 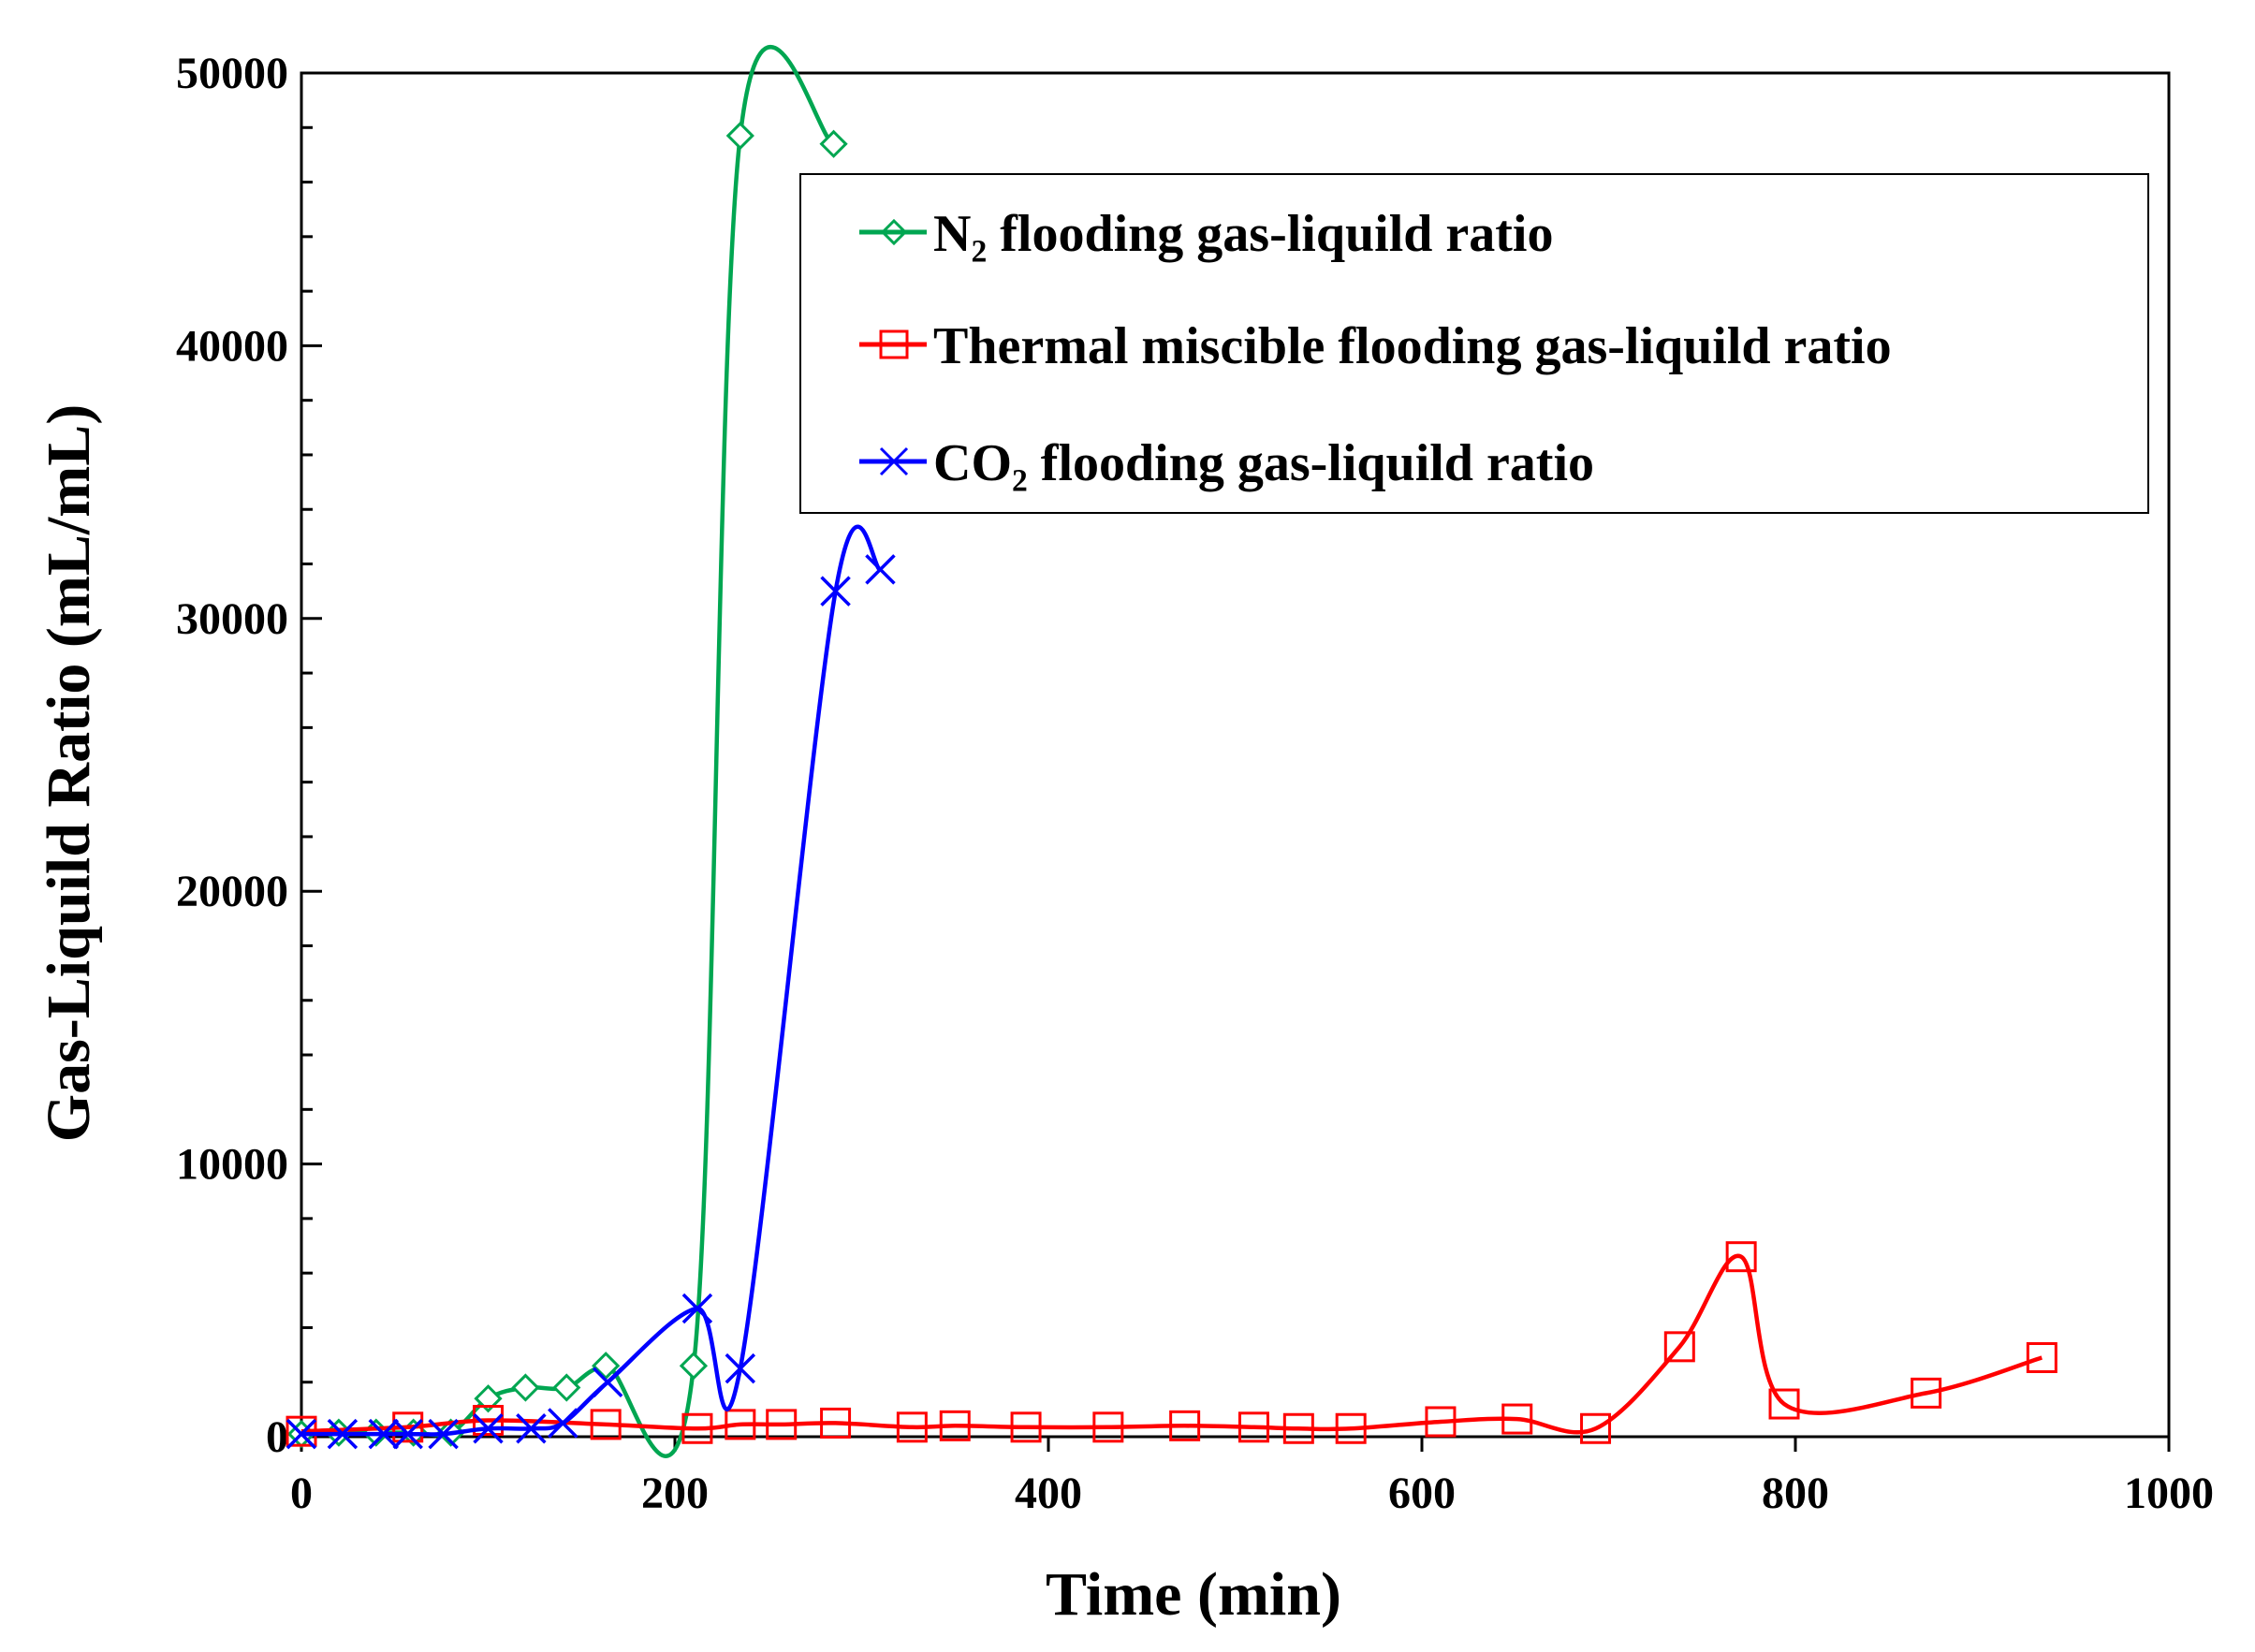 I want to click on y-tick-label: 50000, so click(x=232, y=73).